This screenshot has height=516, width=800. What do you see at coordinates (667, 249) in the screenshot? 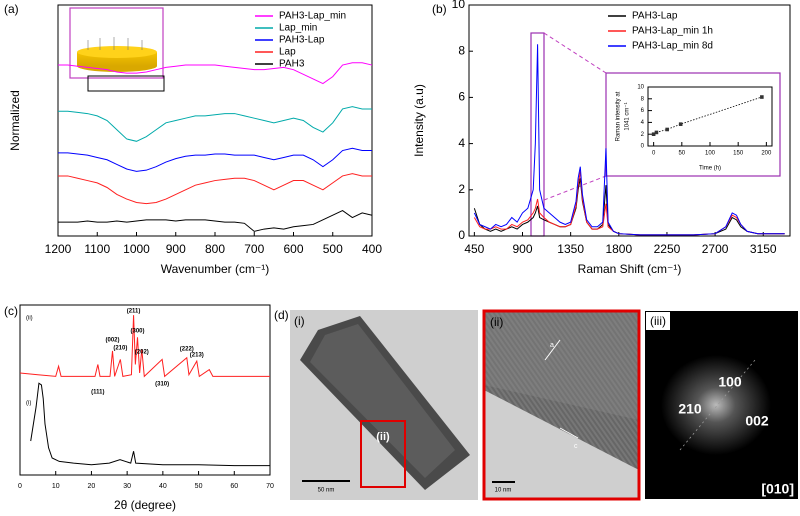
I see `x-tick-label: 2250` at bounding box center [667, 249].